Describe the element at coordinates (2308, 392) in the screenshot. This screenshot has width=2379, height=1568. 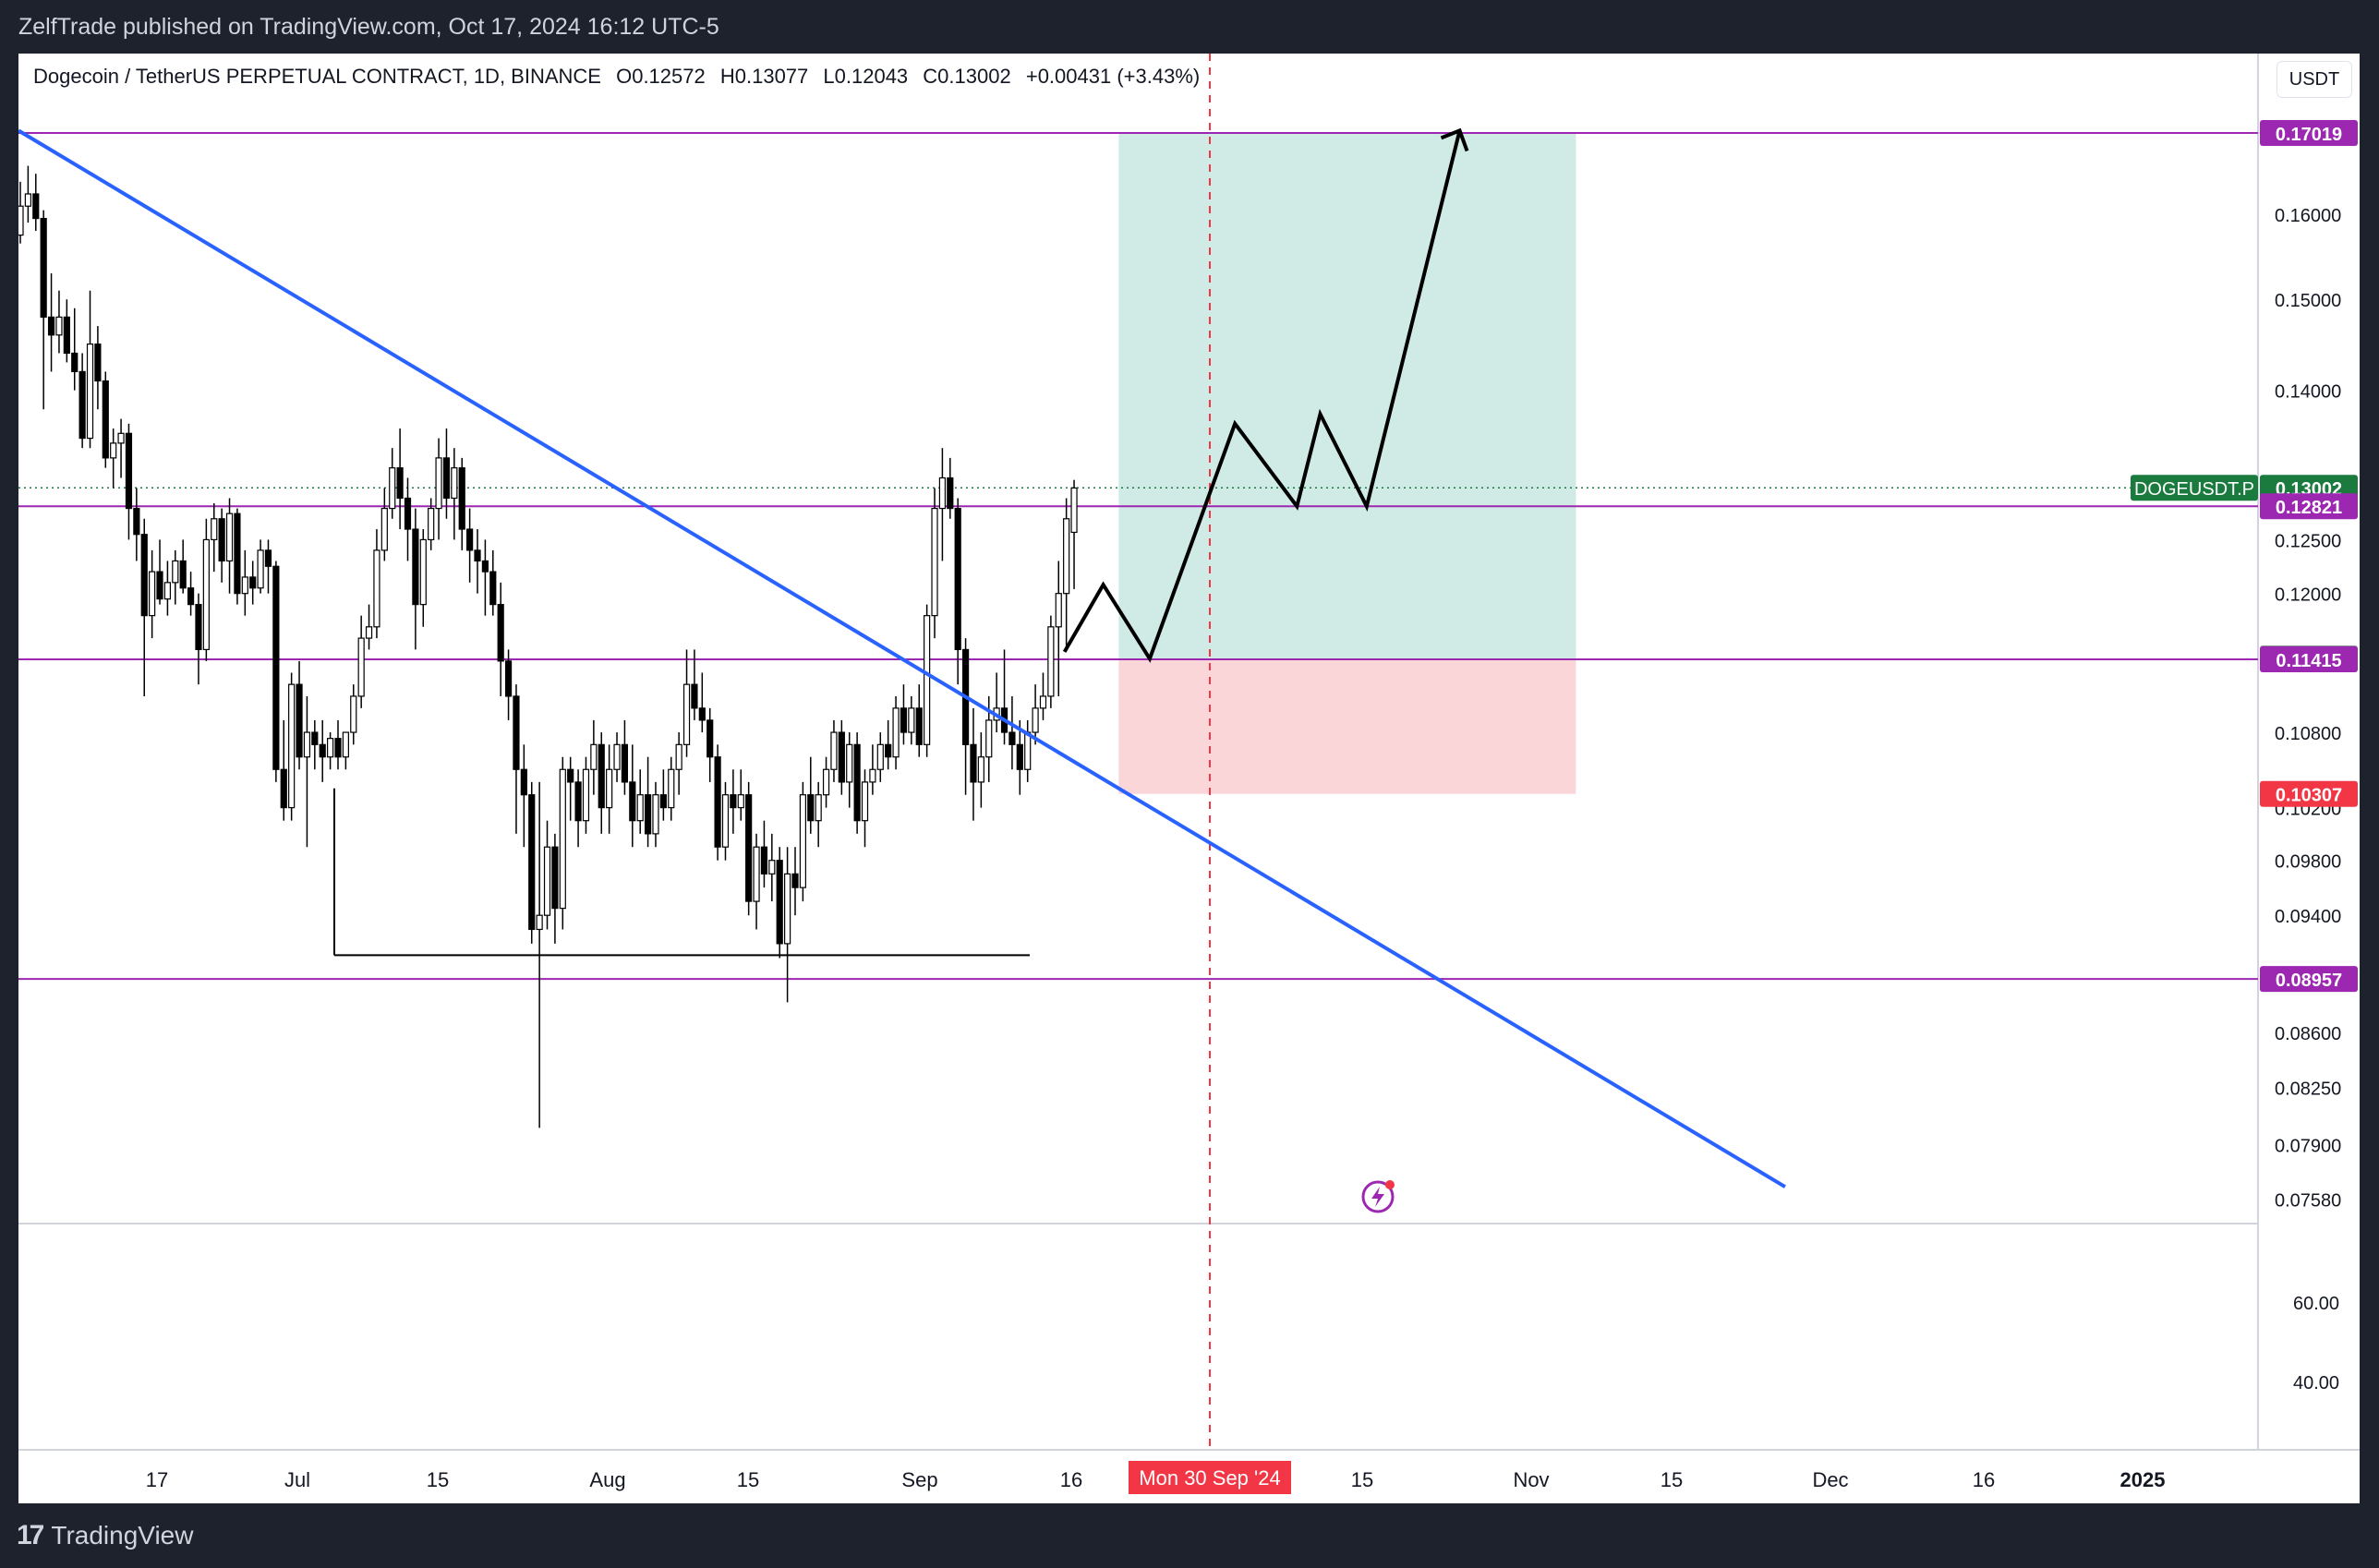
I see `price-tick-label: 0.14000` at that location.